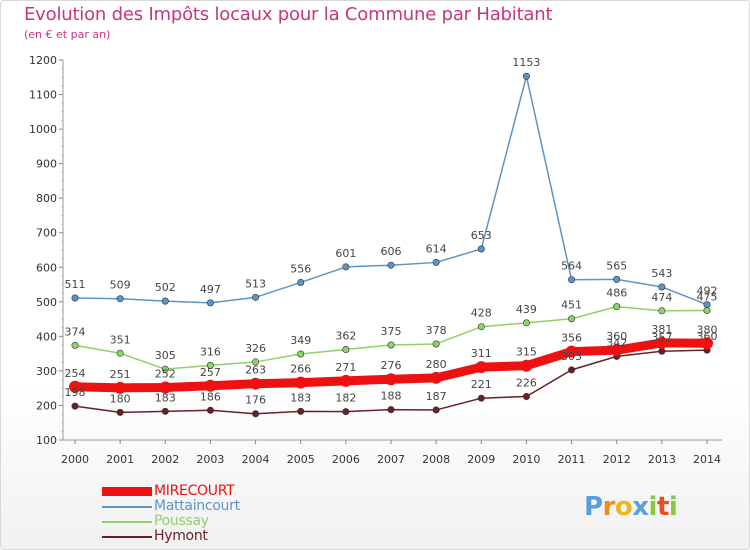  What do you see at coordinates (661, 329) in the screenshot?
I see `data-label-mirecourt: 381` at bounding box center [661, 329].